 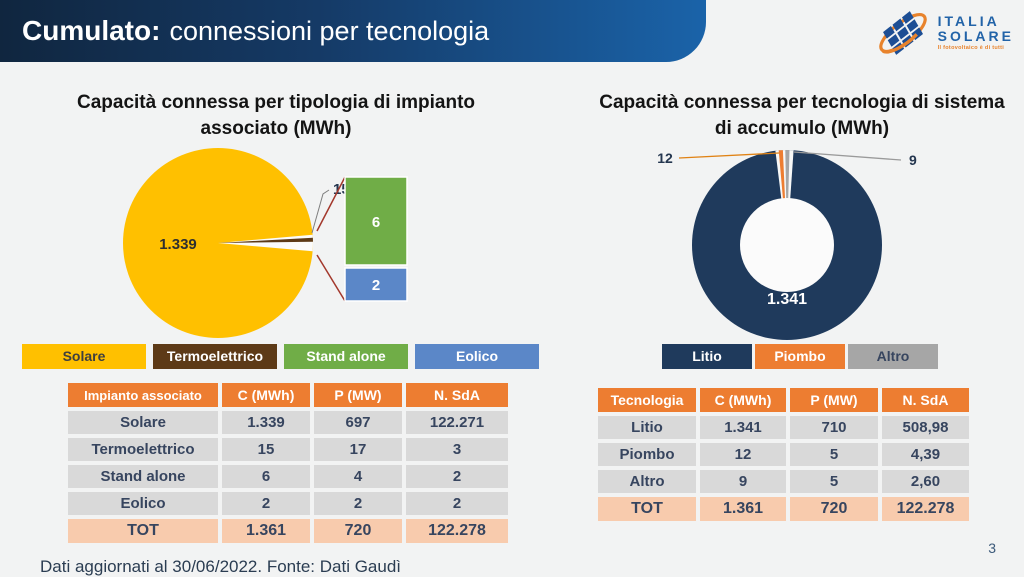 I want to click on table-cell: 2,60, so click(x=925, y=481).